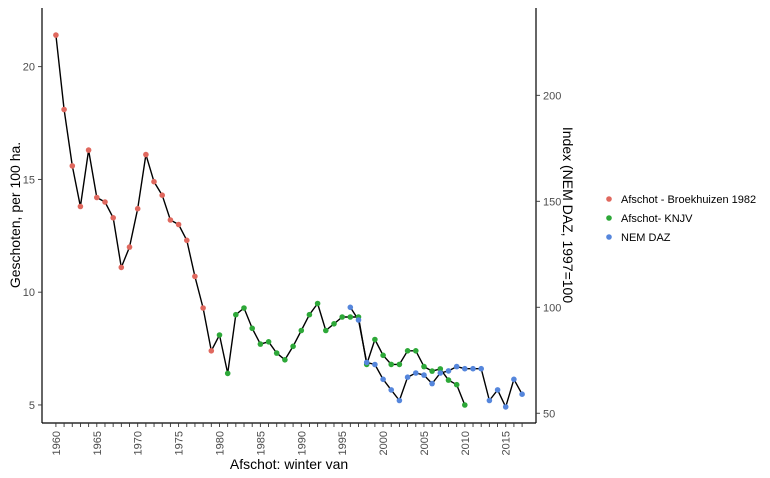 The width and height of the screenshot is (770, 478). Describe the element at coordinates (98, 443) in the screenshot. I see `x-tick-label: 1965` at that location.